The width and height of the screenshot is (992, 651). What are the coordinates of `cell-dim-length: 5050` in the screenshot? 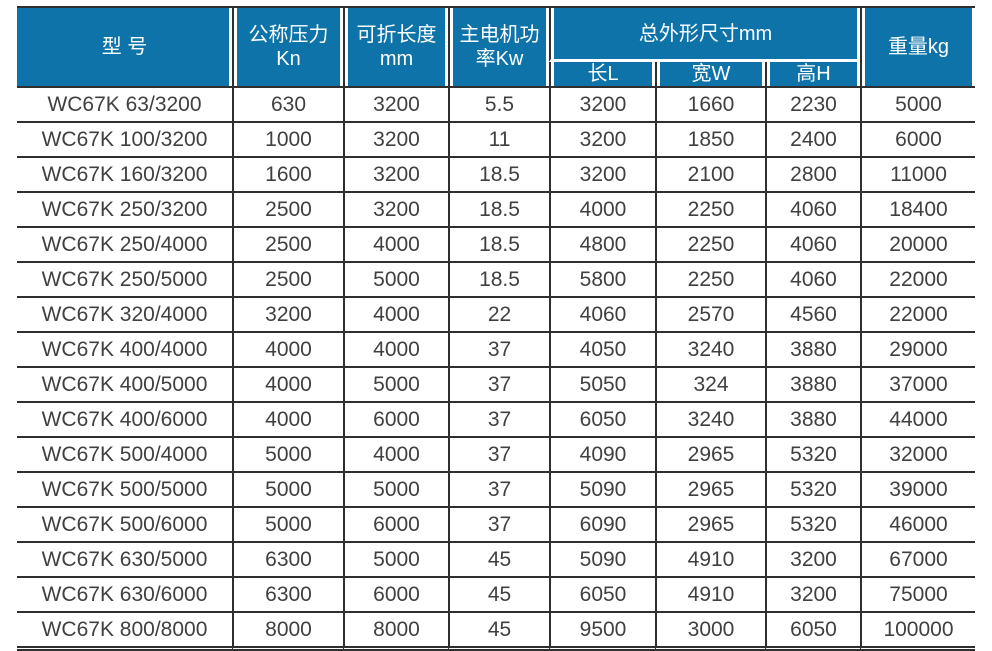 It's located at (602, 385).